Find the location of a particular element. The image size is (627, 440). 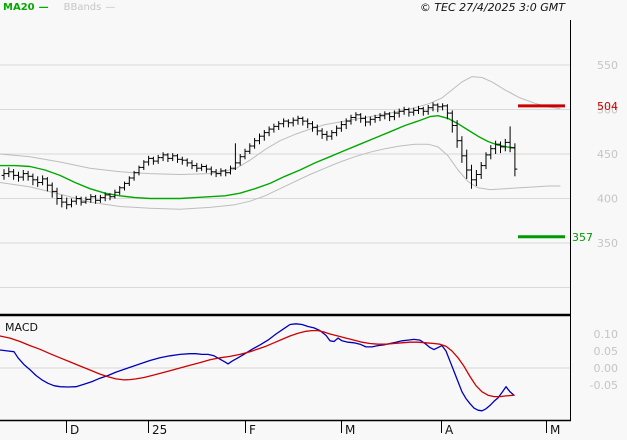

x-axis-label: D is located at coordinates (74, 430).